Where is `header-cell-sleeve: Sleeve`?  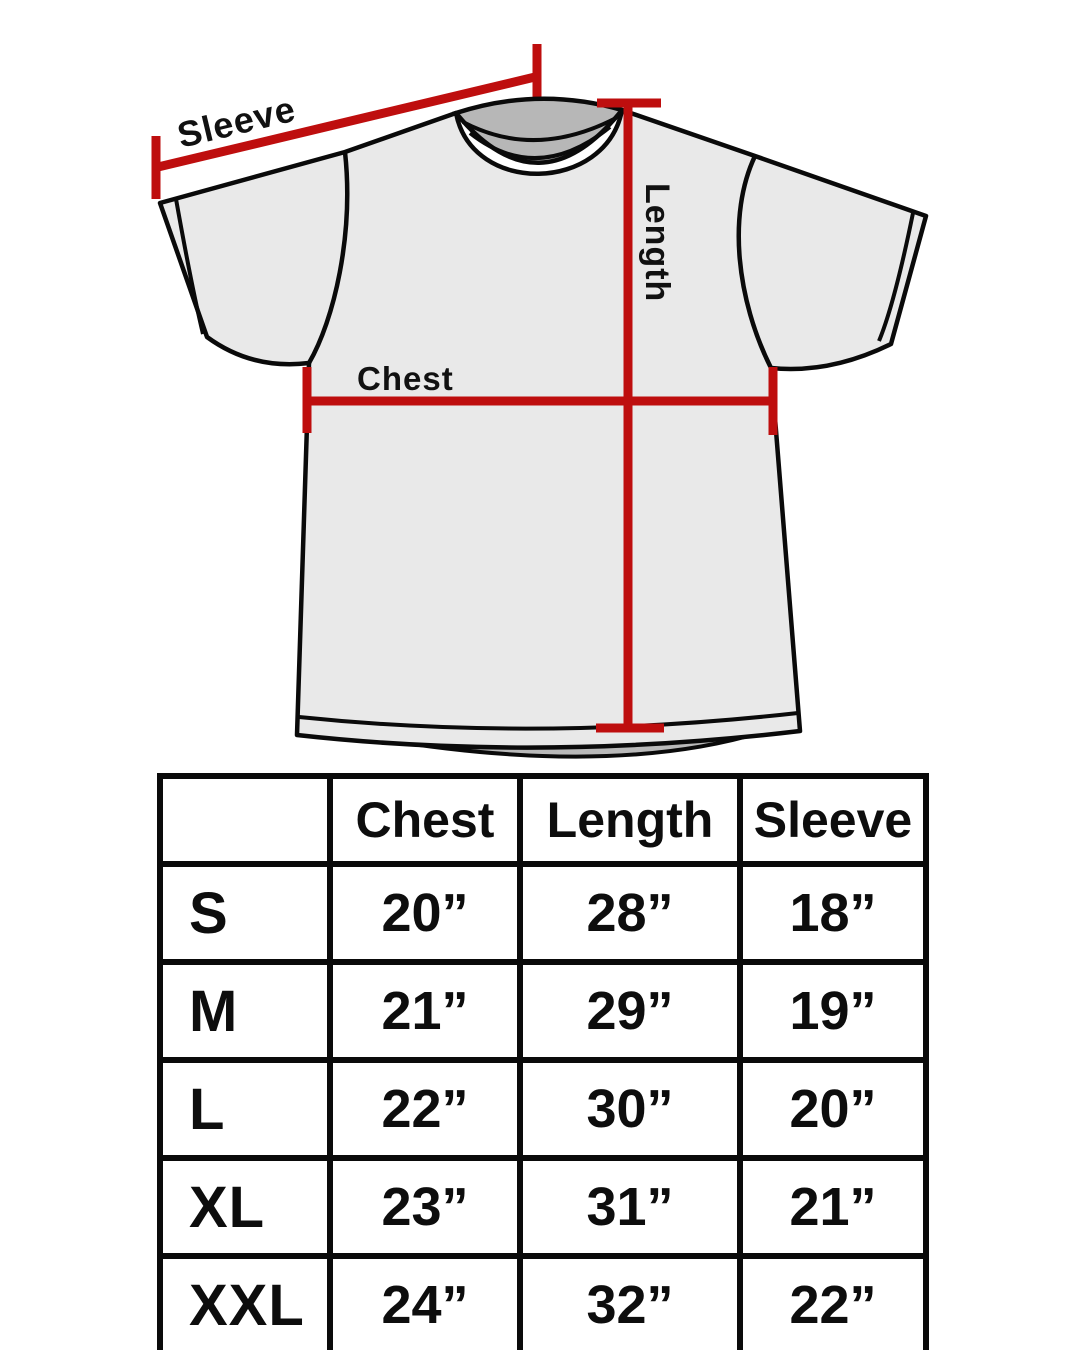 header-cell-sleeve: Sleeve is located at coordinates (833, 820).